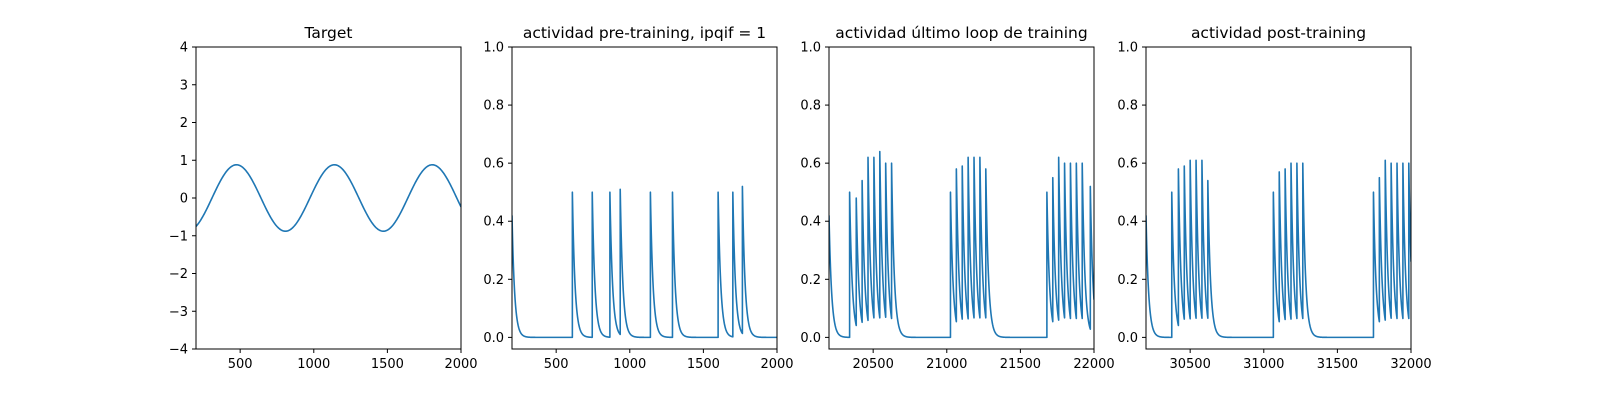 The height and width of the screenshot is (400, 1600). Describe the element at coordinates (1020, 364) in the screenshot. I see `x-tick-label: 21500` at that location.